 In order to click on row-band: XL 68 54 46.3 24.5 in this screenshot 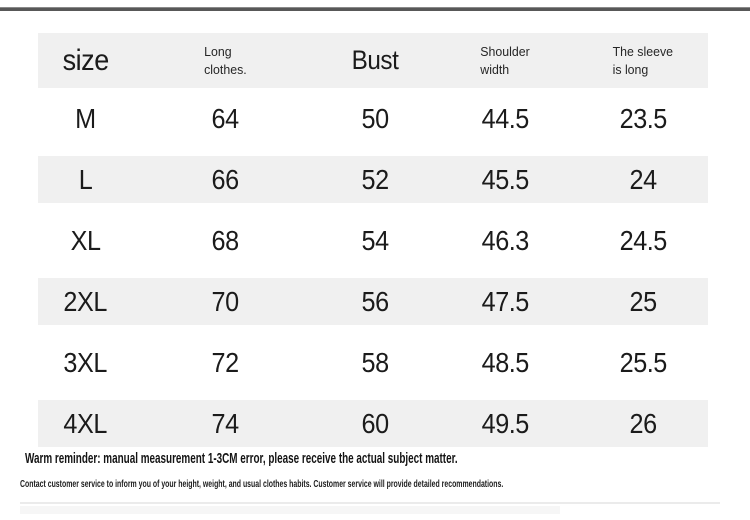, I will do `click(373, 240)`.